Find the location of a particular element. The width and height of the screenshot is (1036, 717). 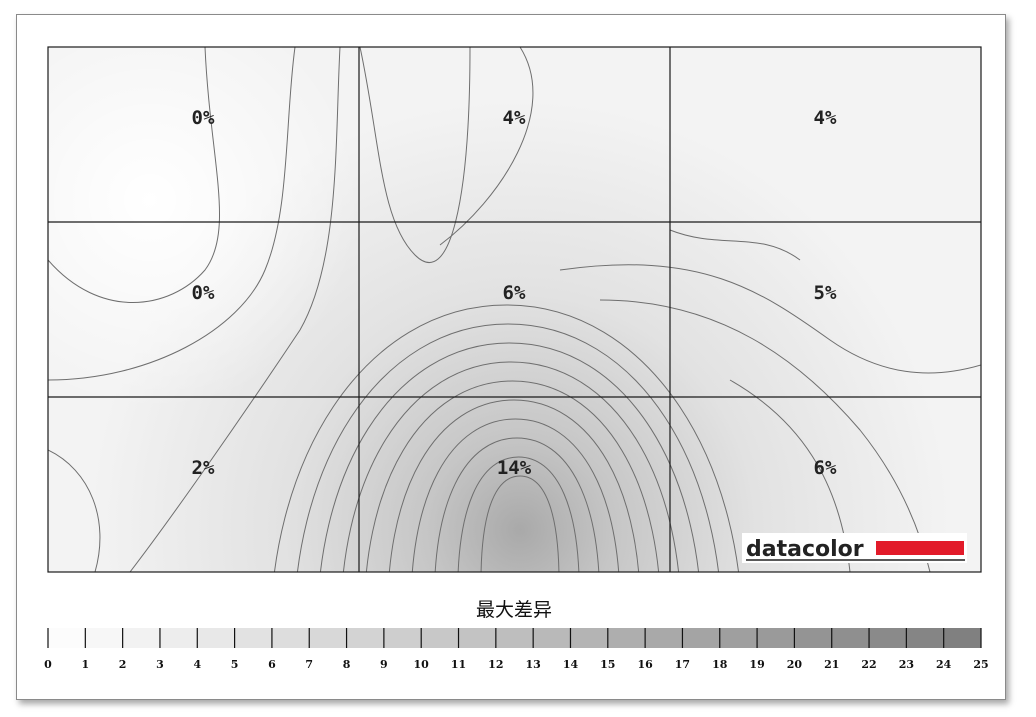

cell-label-r1c1: 6% is located at coordinates (514, 293).